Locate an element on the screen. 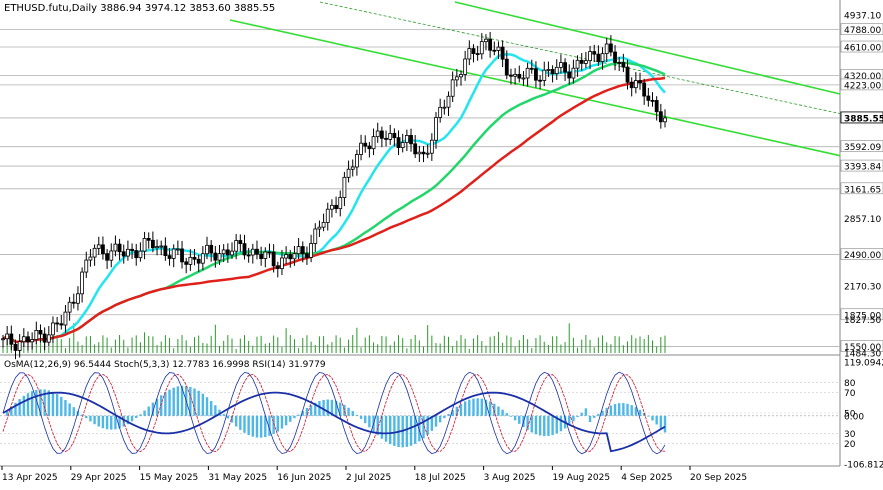  date-label: 4 Sep 2025 is located at coordinates (646, 478).